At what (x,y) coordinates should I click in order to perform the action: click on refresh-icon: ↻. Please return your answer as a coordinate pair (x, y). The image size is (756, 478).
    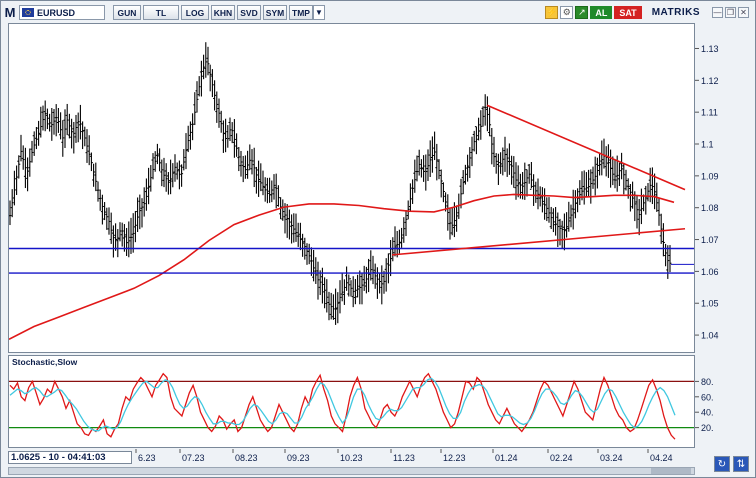
    Looking at the image, I should click on (722, 464).